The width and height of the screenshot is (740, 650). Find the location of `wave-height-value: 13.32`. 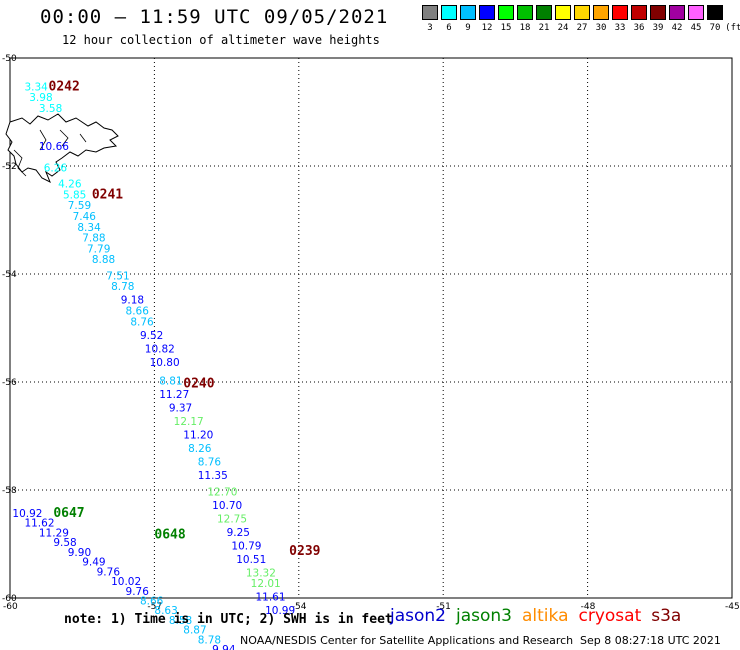

wave-height-value: 13.32 is located at coordinates (261, 573).